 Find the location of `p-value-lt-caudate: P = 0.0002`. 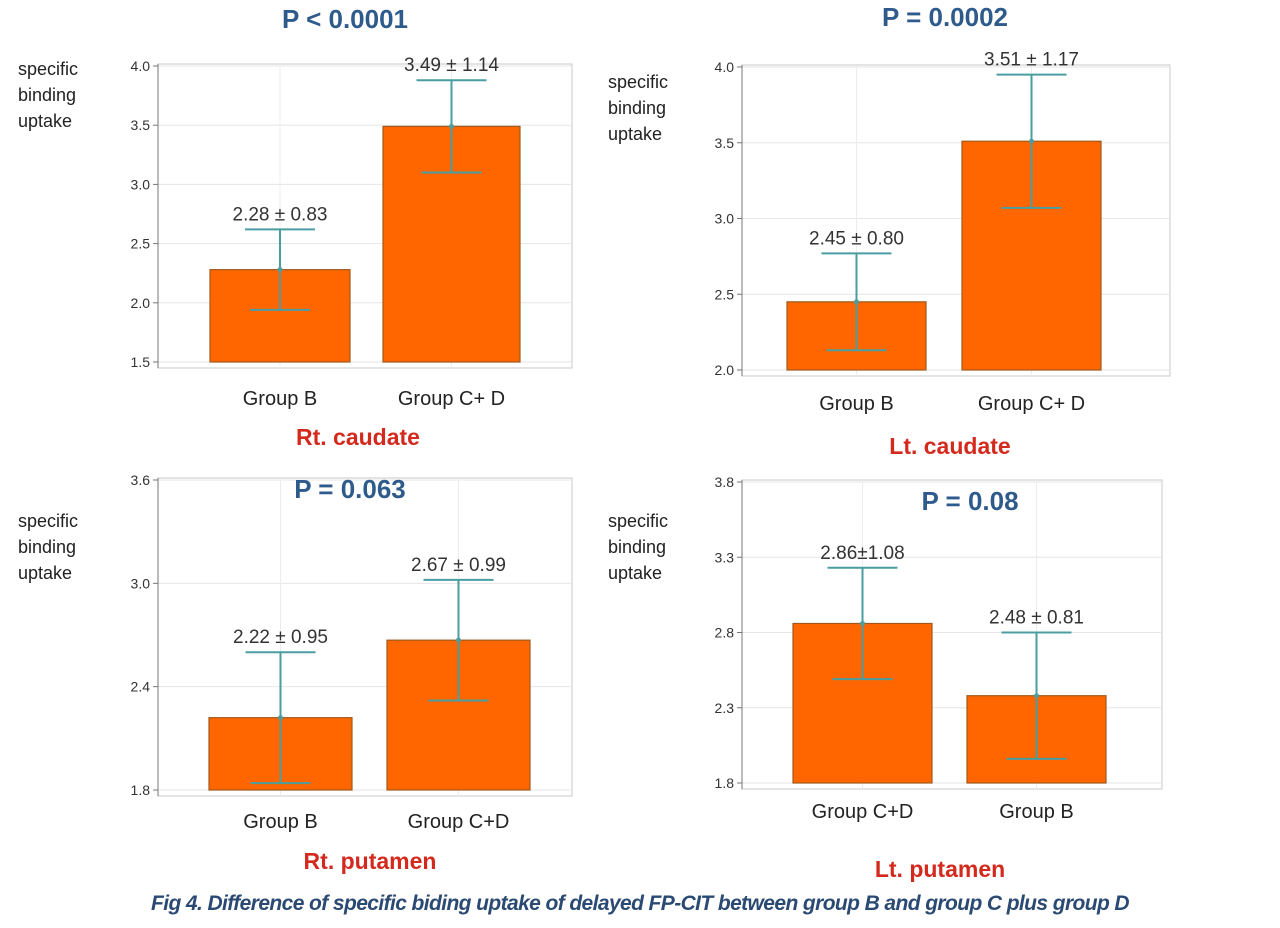

p-value-lt-caudate: P = 0.0002 is located at coordinates (945, 17).